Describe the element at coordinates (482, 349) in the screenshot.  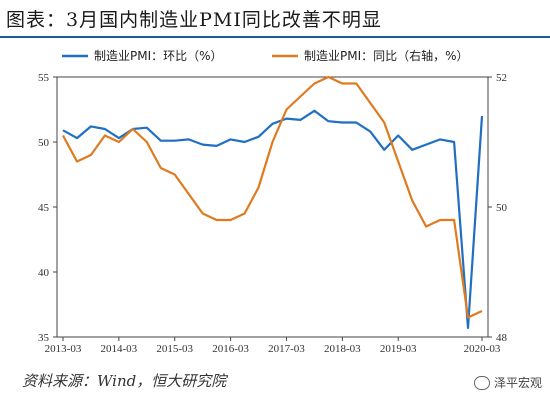
I see `x-tick-label: 2020-03` at that location.